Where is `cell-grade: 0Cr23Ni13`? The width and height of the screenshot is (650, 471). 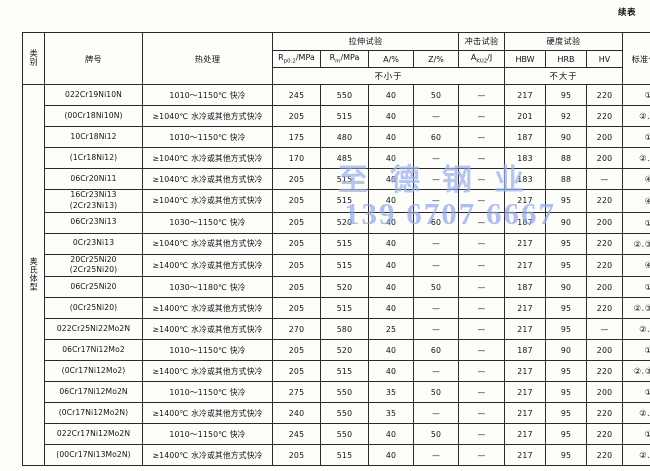 cell-grade: 0Cr23Ni13 is located at coordinates (93, 243).